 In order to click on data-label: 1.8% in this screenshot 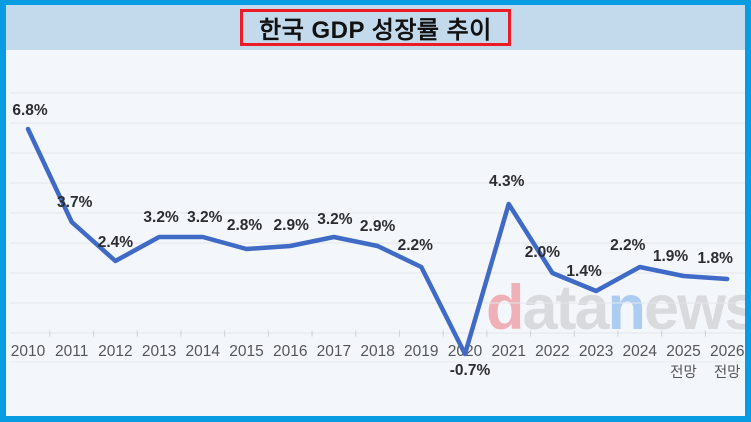, I will do `click(716, 258)`.